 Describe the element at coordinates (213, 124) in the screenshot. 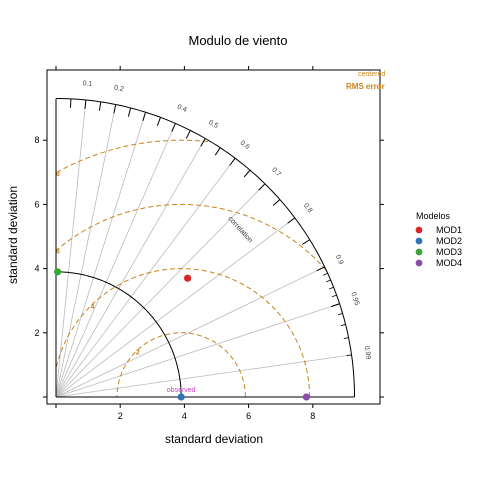

I see `correlation-tick-label: 0.5` at that location.